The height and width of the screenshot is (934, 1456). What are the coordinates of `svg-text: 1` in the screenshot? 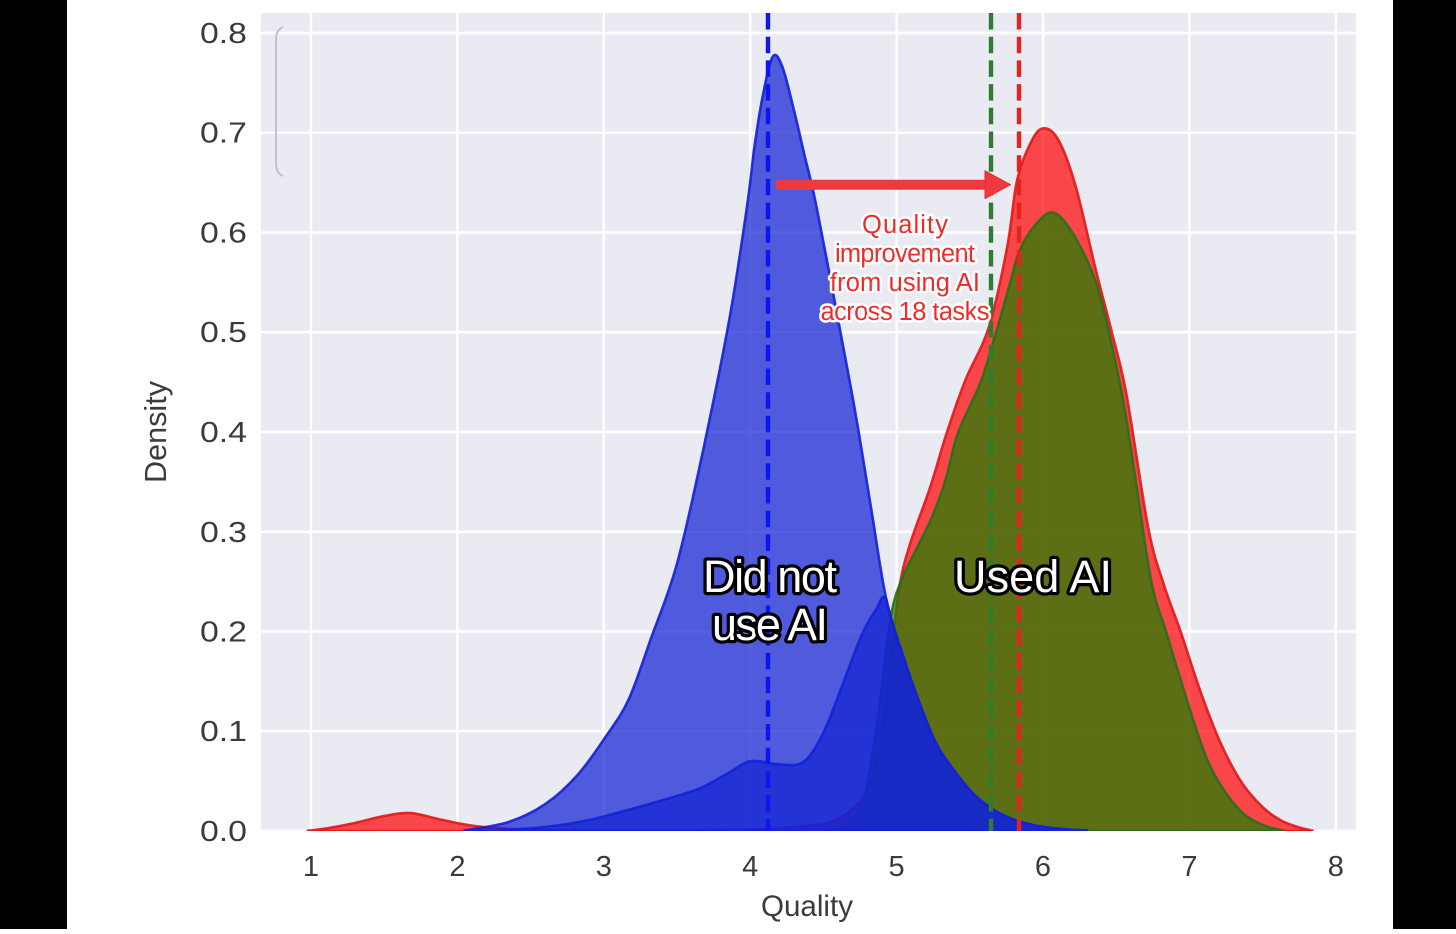 It's located at (311, 867).